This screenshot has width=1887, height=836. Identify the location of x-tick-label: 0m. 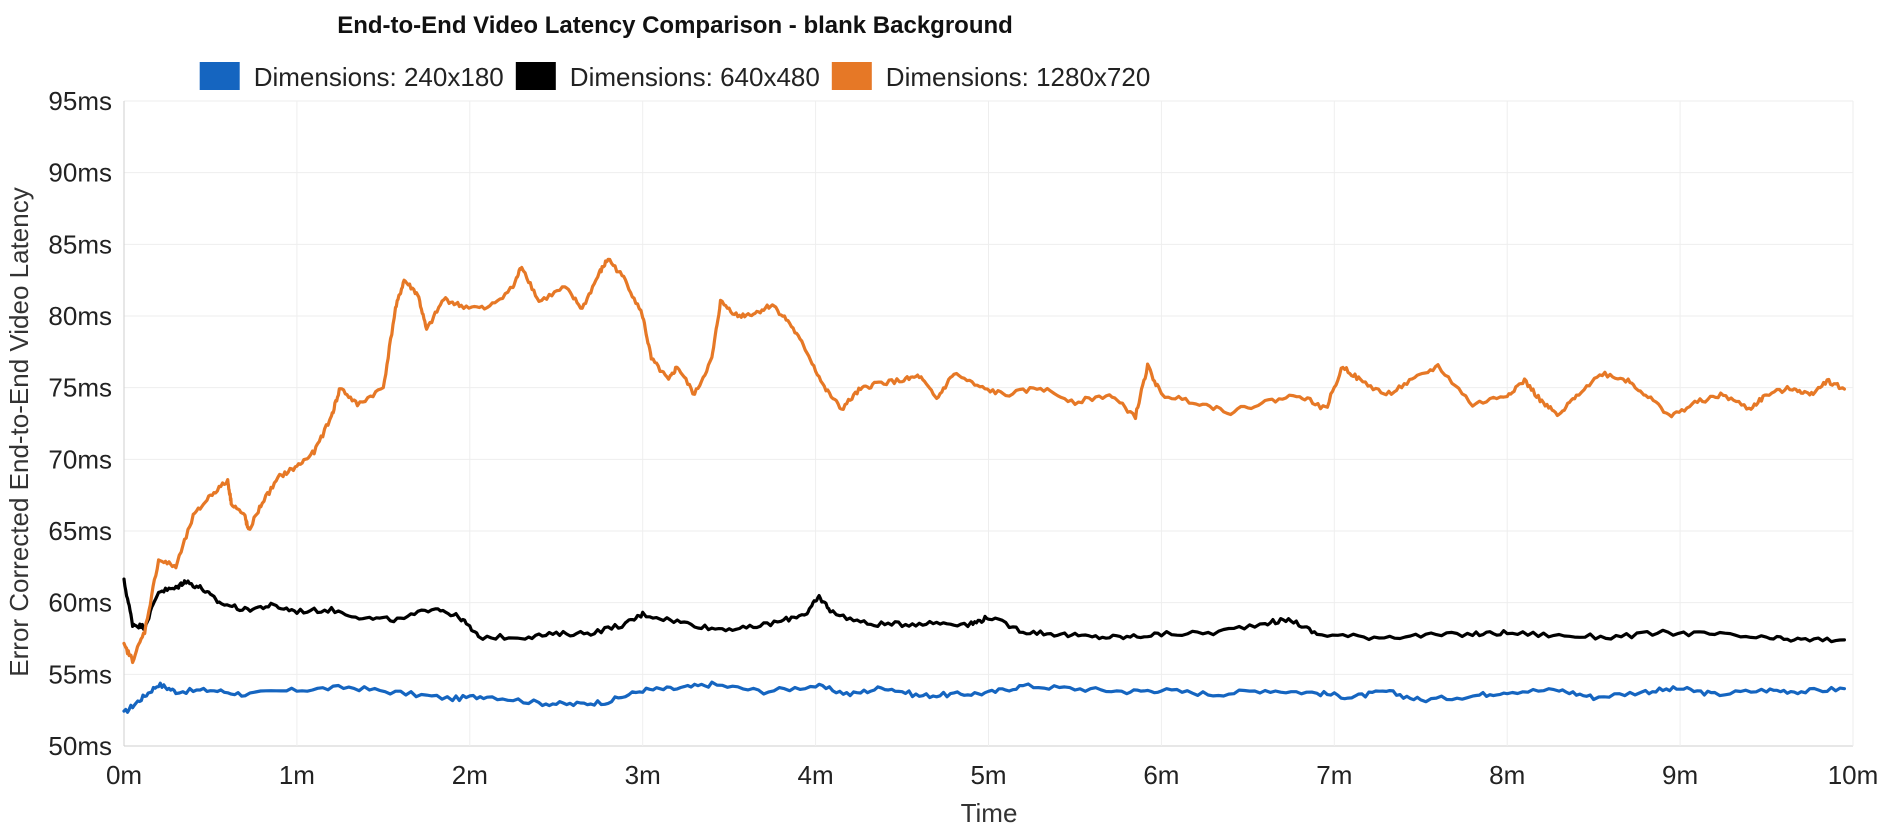
(124, 775).